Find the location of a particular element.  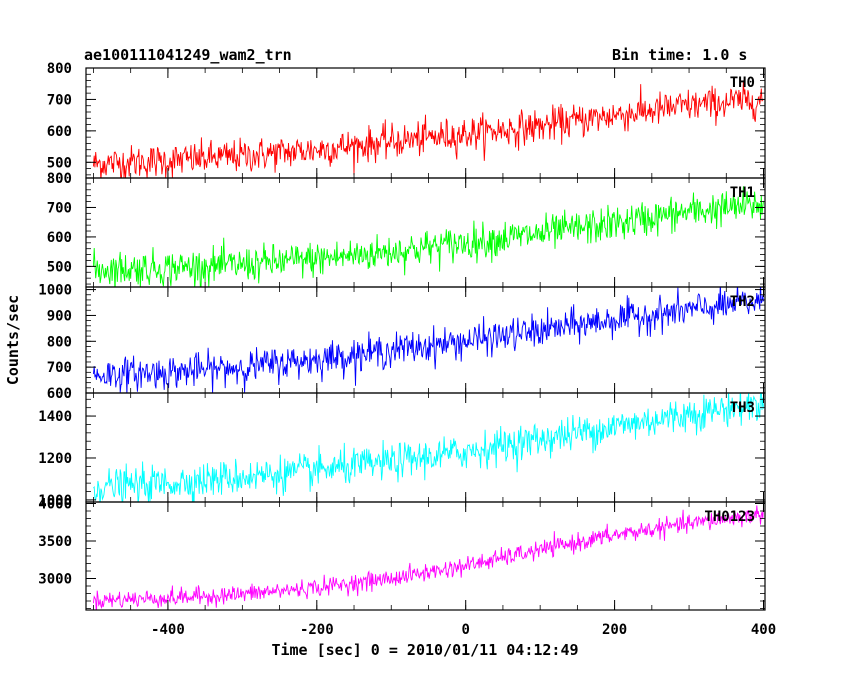

channel-label: TH2 is located at coordinates (742, 302).